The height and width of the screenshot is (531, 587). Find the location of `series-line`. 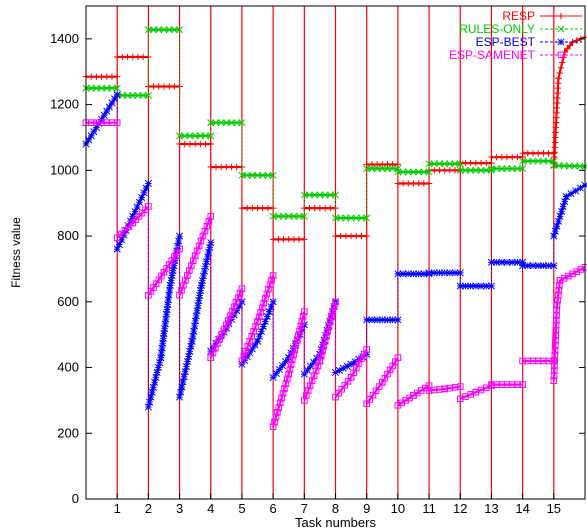

series-line is located at coordinates (475, 392).